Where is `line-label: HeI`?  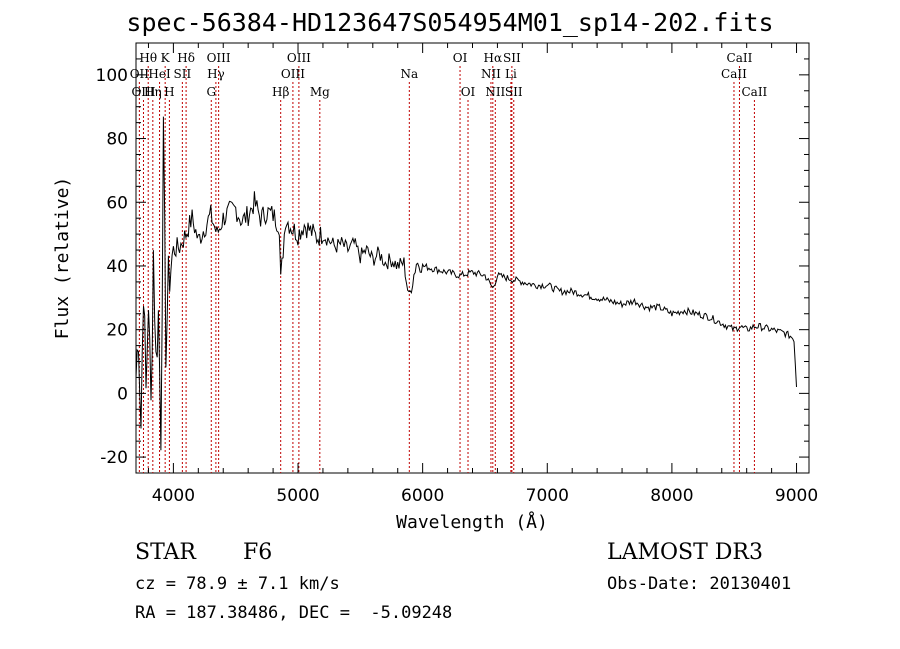
line-label: HeI is located at coordinates (159, 74).